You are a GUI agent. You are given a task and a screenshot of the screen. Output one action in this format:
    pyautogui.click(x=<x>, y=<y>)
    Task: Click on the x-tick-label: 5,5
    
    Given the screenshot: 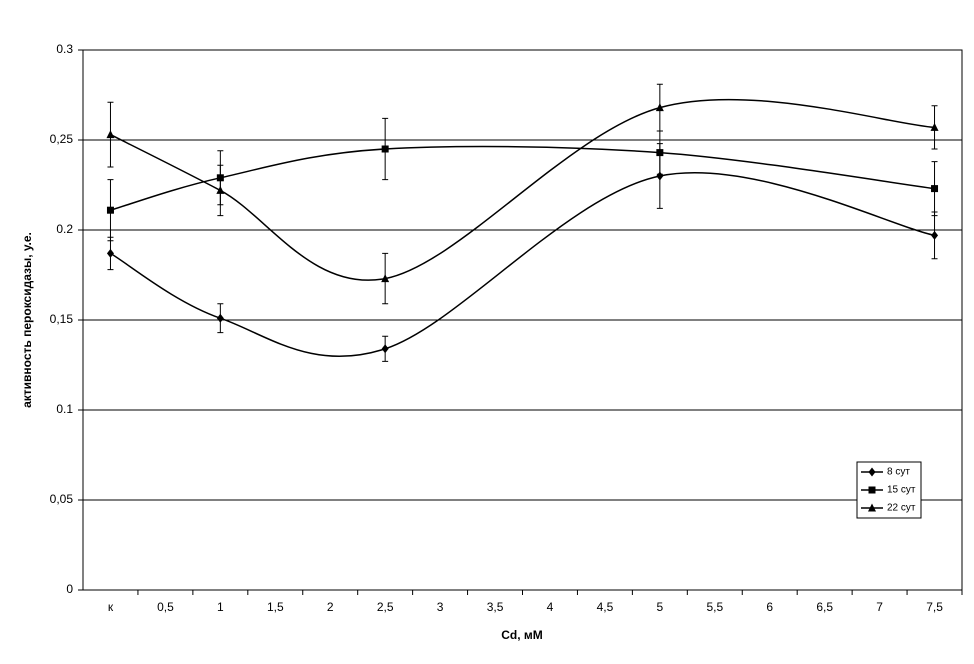 What is the action you would take?
    pyautogui.click(x=714, y=607)
    